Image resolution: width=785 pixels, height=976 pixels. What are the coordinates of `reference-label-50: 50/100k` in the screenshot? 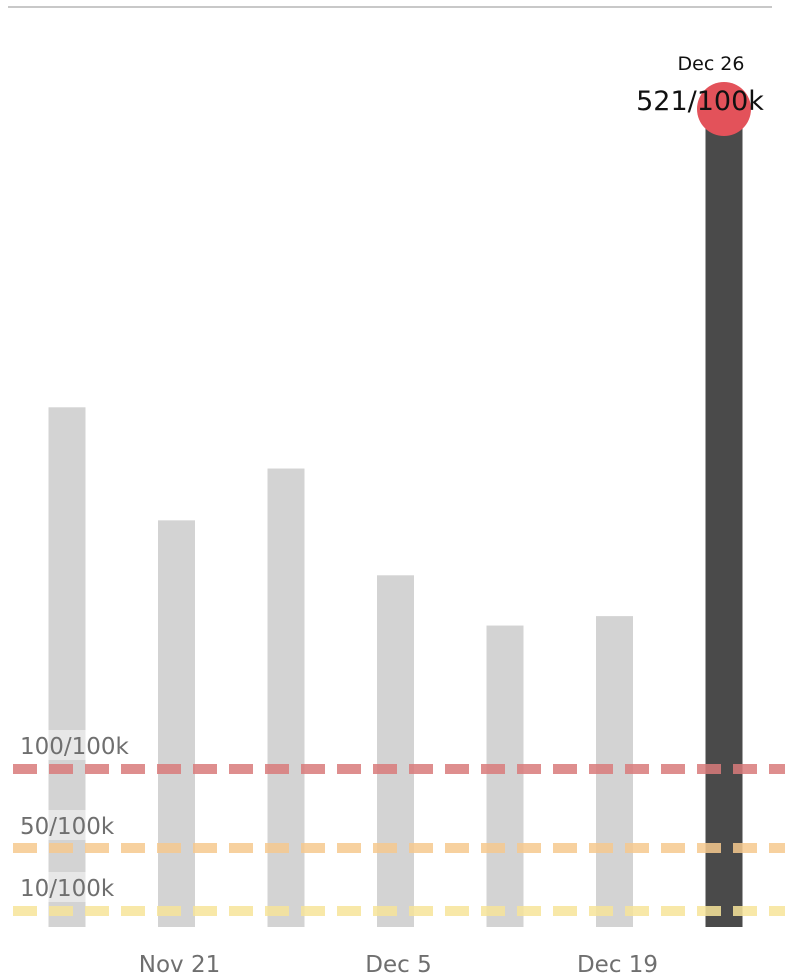 It's located at (67, 827).